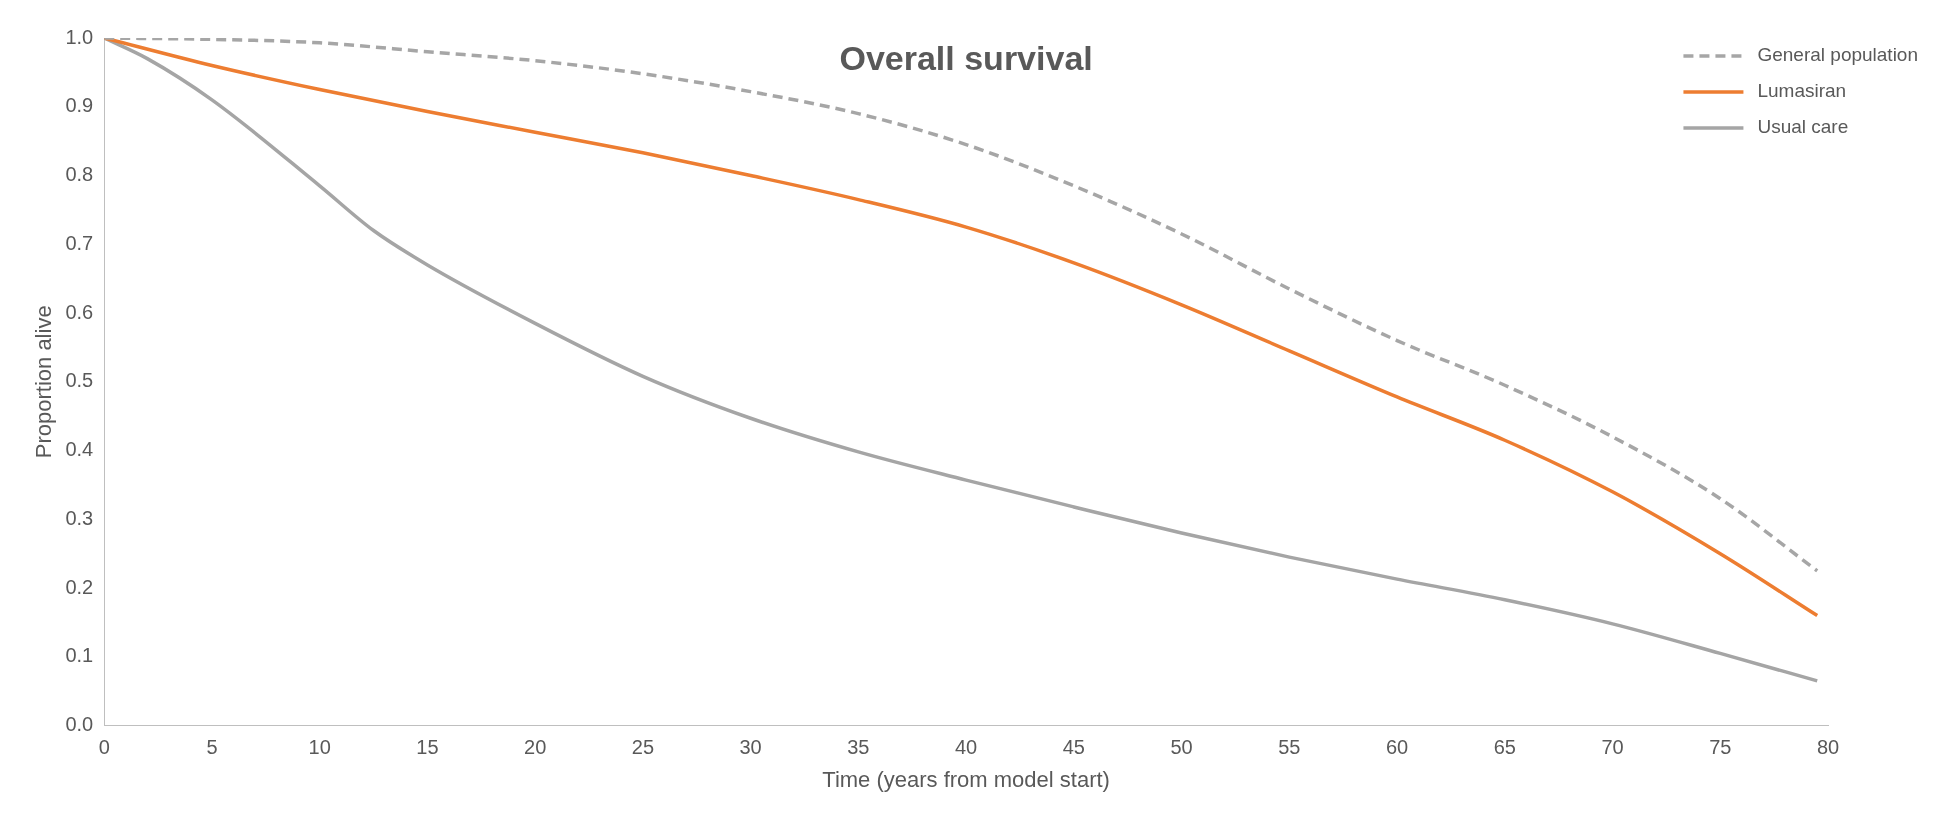  I want to click on x-tick-label: 45, so click(1073, 747).